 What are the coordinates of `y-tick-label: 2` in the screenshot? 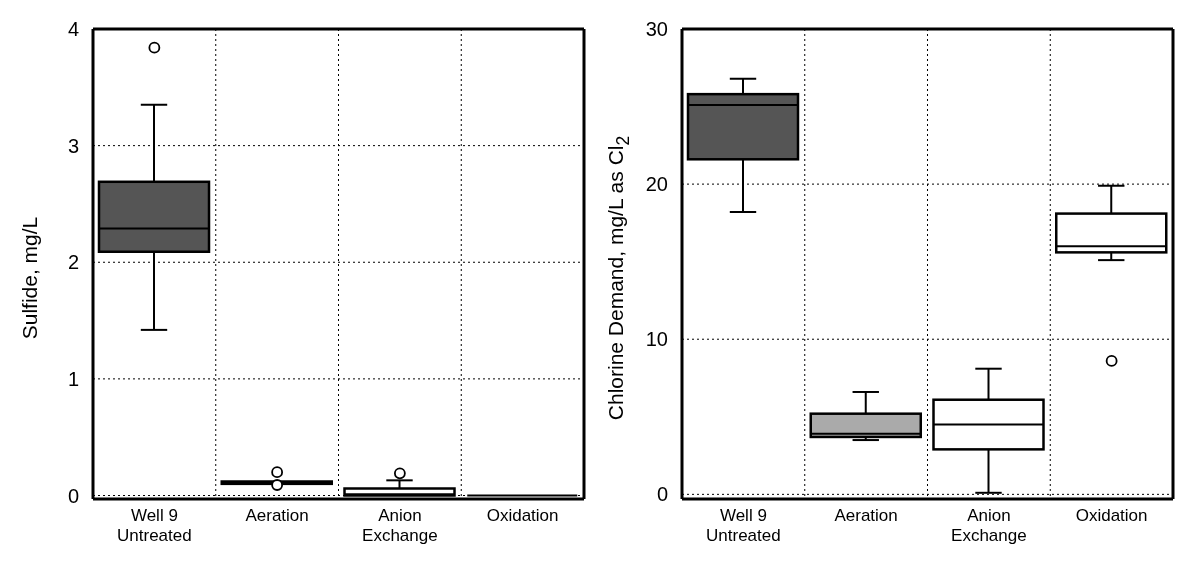 It's located at (73, 262).